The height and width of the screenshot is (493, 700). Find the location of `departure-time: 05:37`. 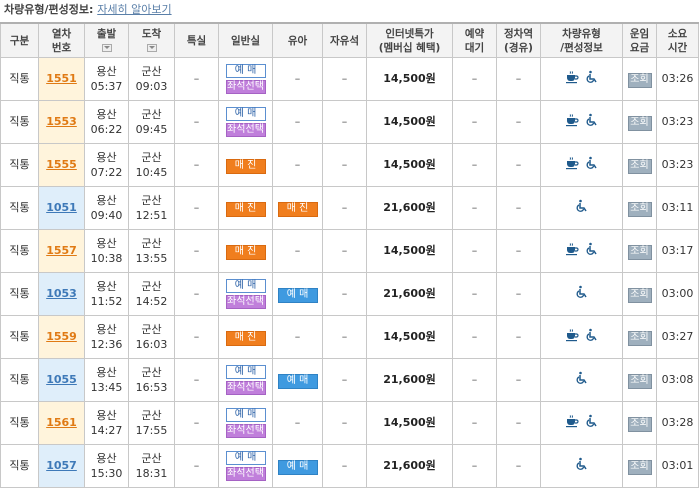

departure-time: 05:37 is located at coordinates (106, 86).